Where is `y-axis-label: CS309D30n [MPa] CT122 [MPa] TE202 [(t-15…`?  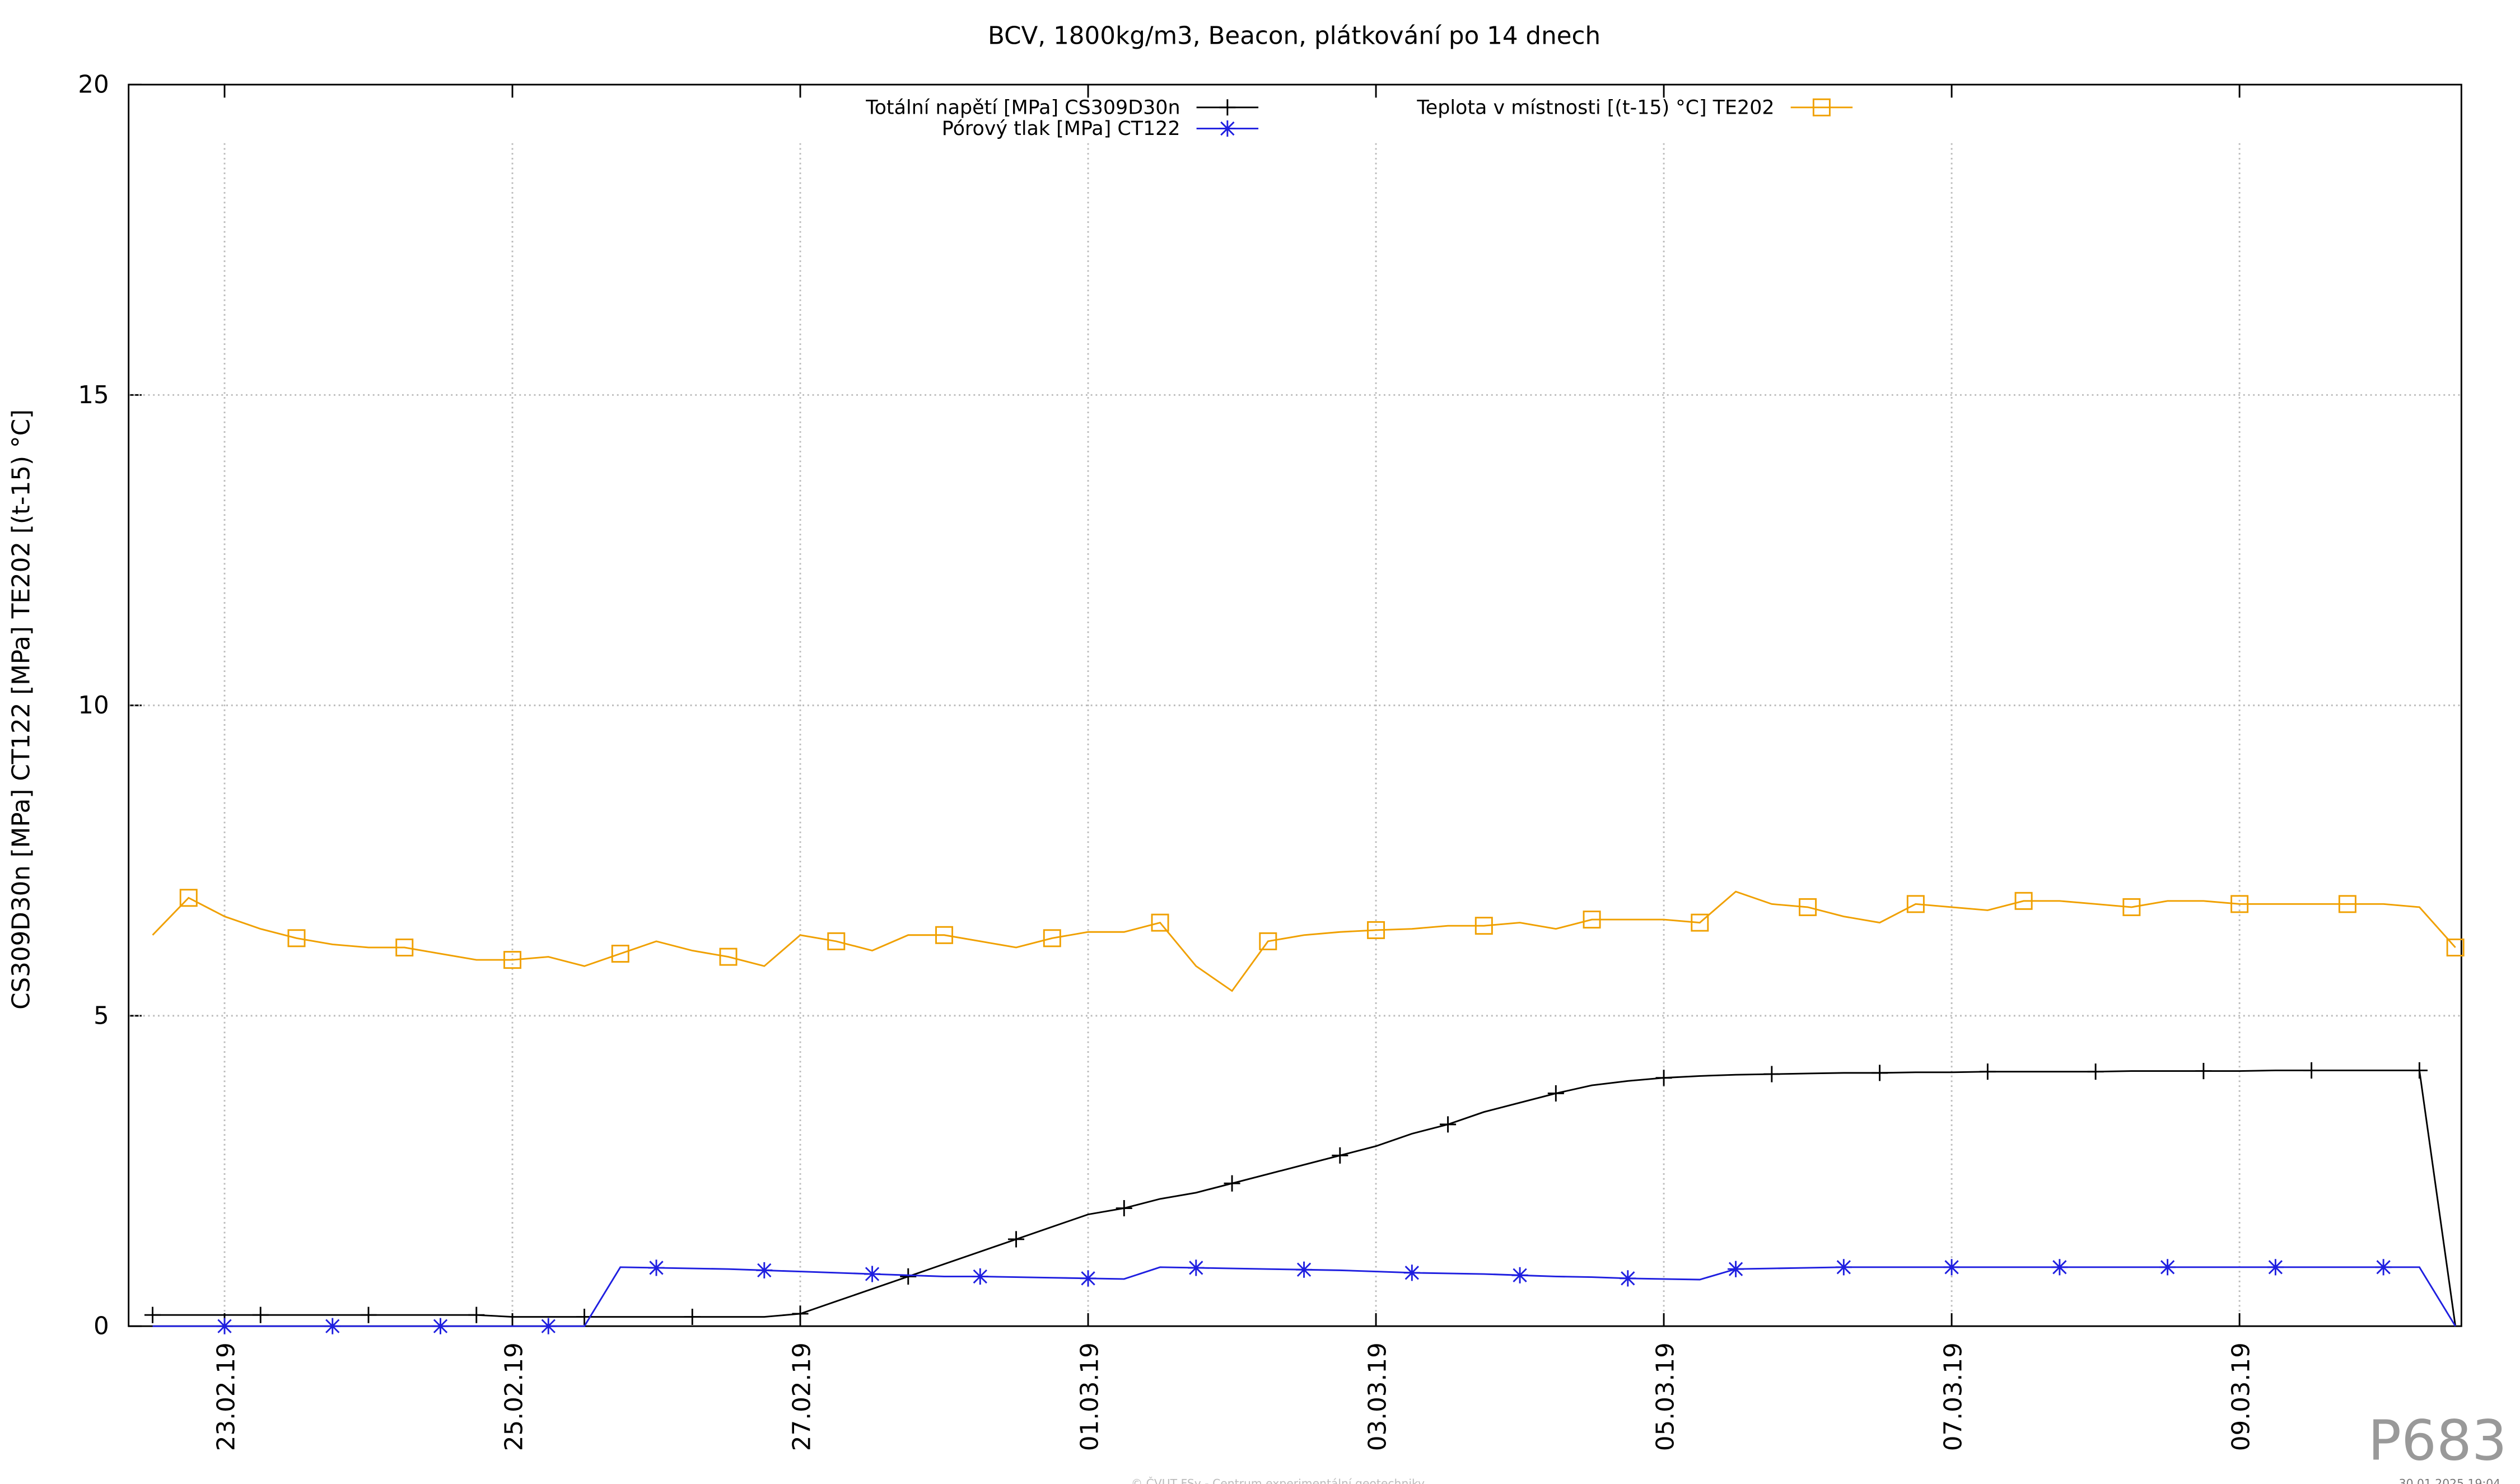 y-axis-label: CS309D30n [MPa] CT122 [MPa] TE202 [(t-15… is located at coordinates (21, 710).